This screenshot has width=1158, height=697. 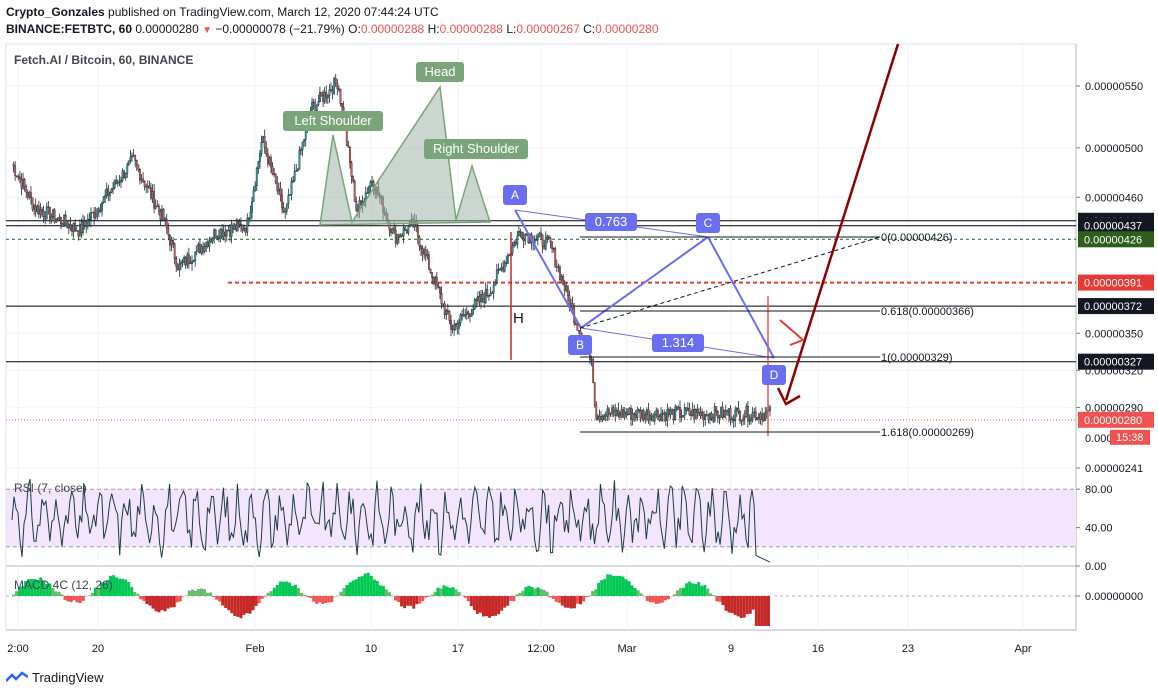 What do you see at coordinates (611, 221) in the screenshot?
I see `ratio-ac-label: 0.763` at bounding box center [611, 221].